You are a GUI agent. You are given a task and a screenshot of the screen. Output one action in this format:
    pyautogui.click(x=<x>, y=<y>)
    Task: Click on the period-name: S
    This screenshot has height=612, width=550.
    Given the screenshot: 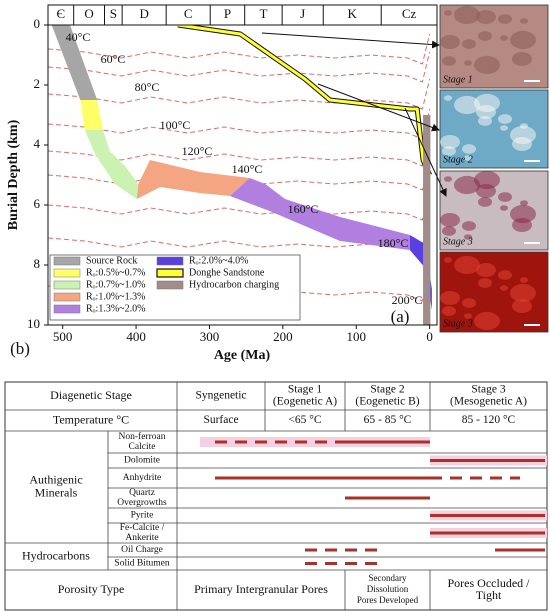 What is the action you would take?
    pyautogui.click(x=113, y=13)
    